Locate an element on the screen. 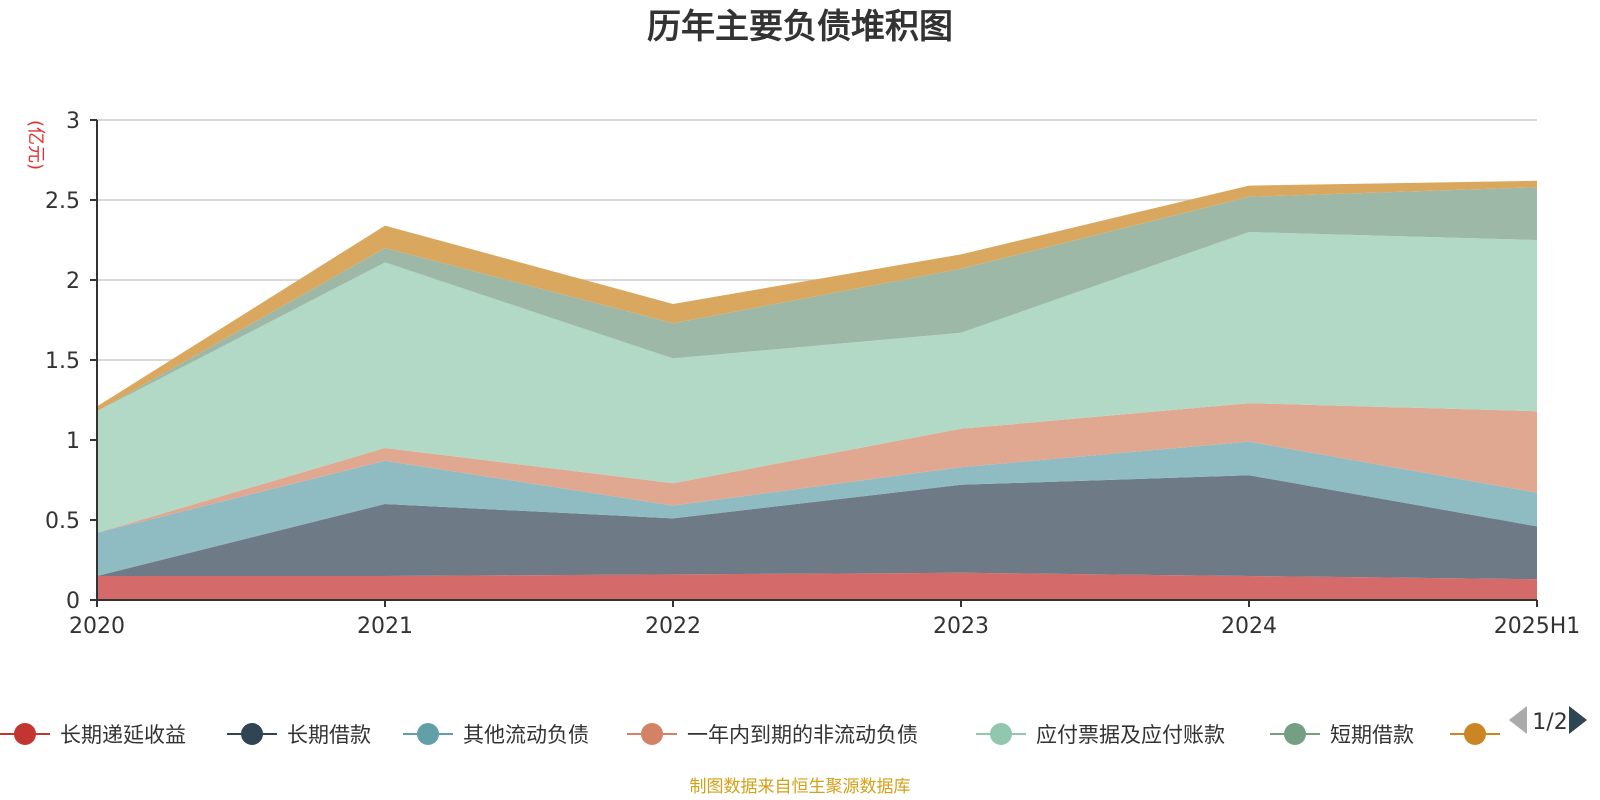  y-tick-label: 2.5 is located at coordinates (62, 201).